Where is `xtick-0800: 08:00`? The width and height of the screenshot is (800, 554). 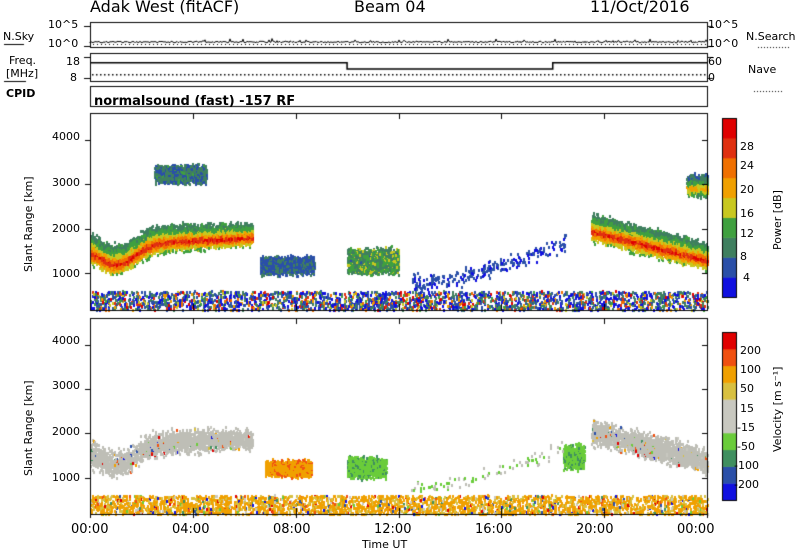 xtick-0800: 08:00 is located at coordinates (292, 529).